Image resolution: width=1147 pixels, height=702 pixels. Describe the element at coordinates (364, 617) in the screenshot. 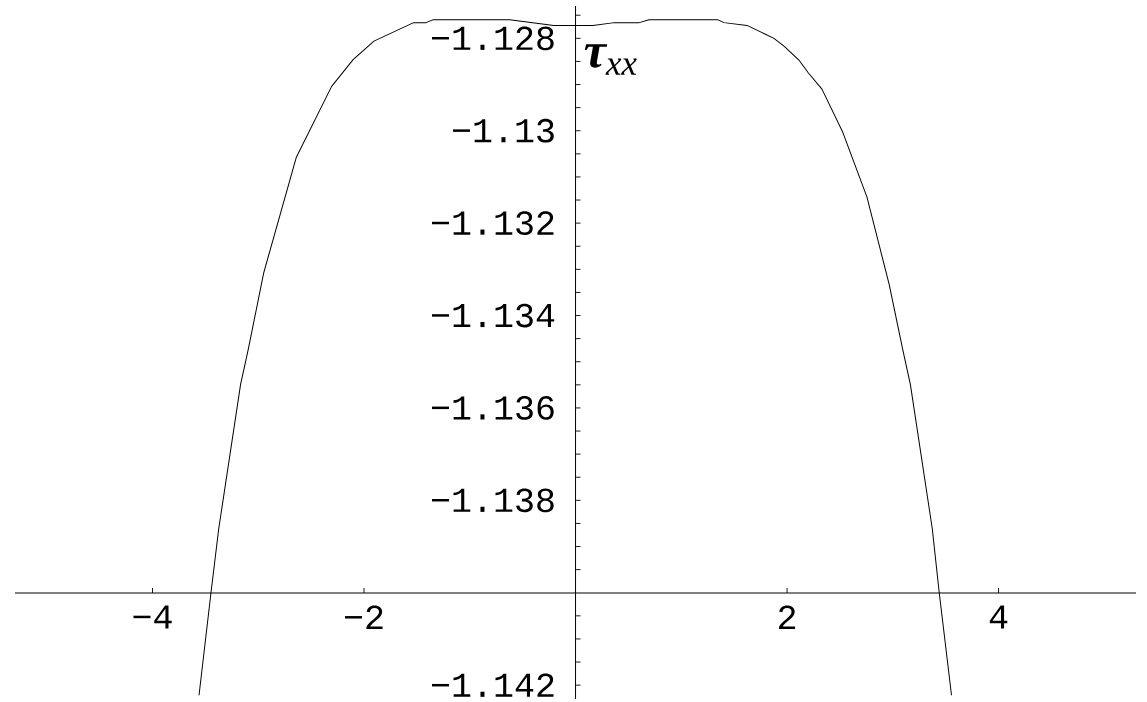

I see `x-tick-label: −2` at that location.